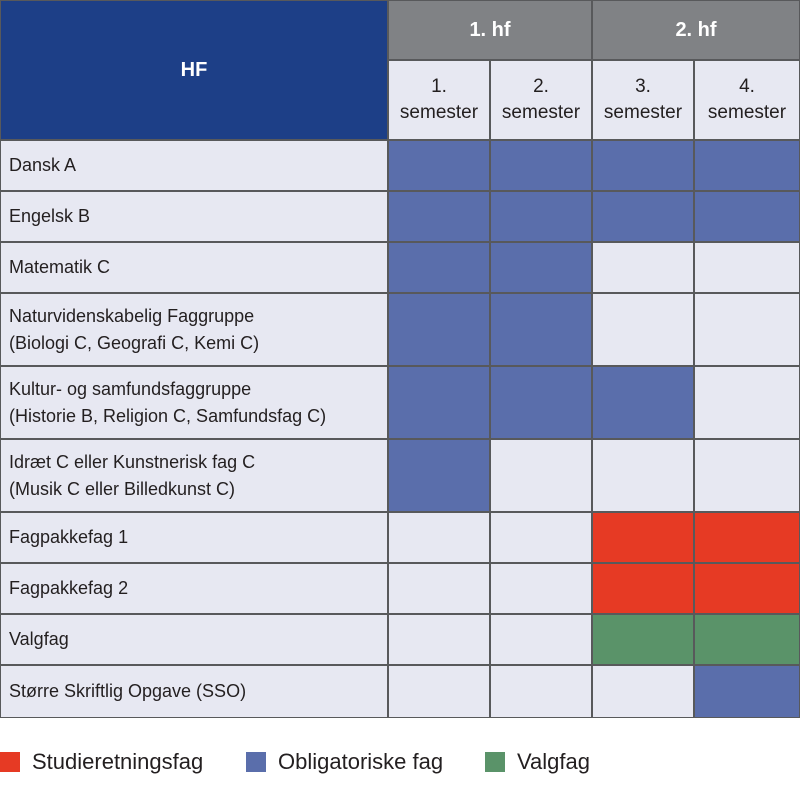 The height and width of the screenshot is (804, 800). What do you see at coordinates (194, 216) in the screenshot?
I see `subject-cell-2: Engelsk B` at bounding box center [194, 216].